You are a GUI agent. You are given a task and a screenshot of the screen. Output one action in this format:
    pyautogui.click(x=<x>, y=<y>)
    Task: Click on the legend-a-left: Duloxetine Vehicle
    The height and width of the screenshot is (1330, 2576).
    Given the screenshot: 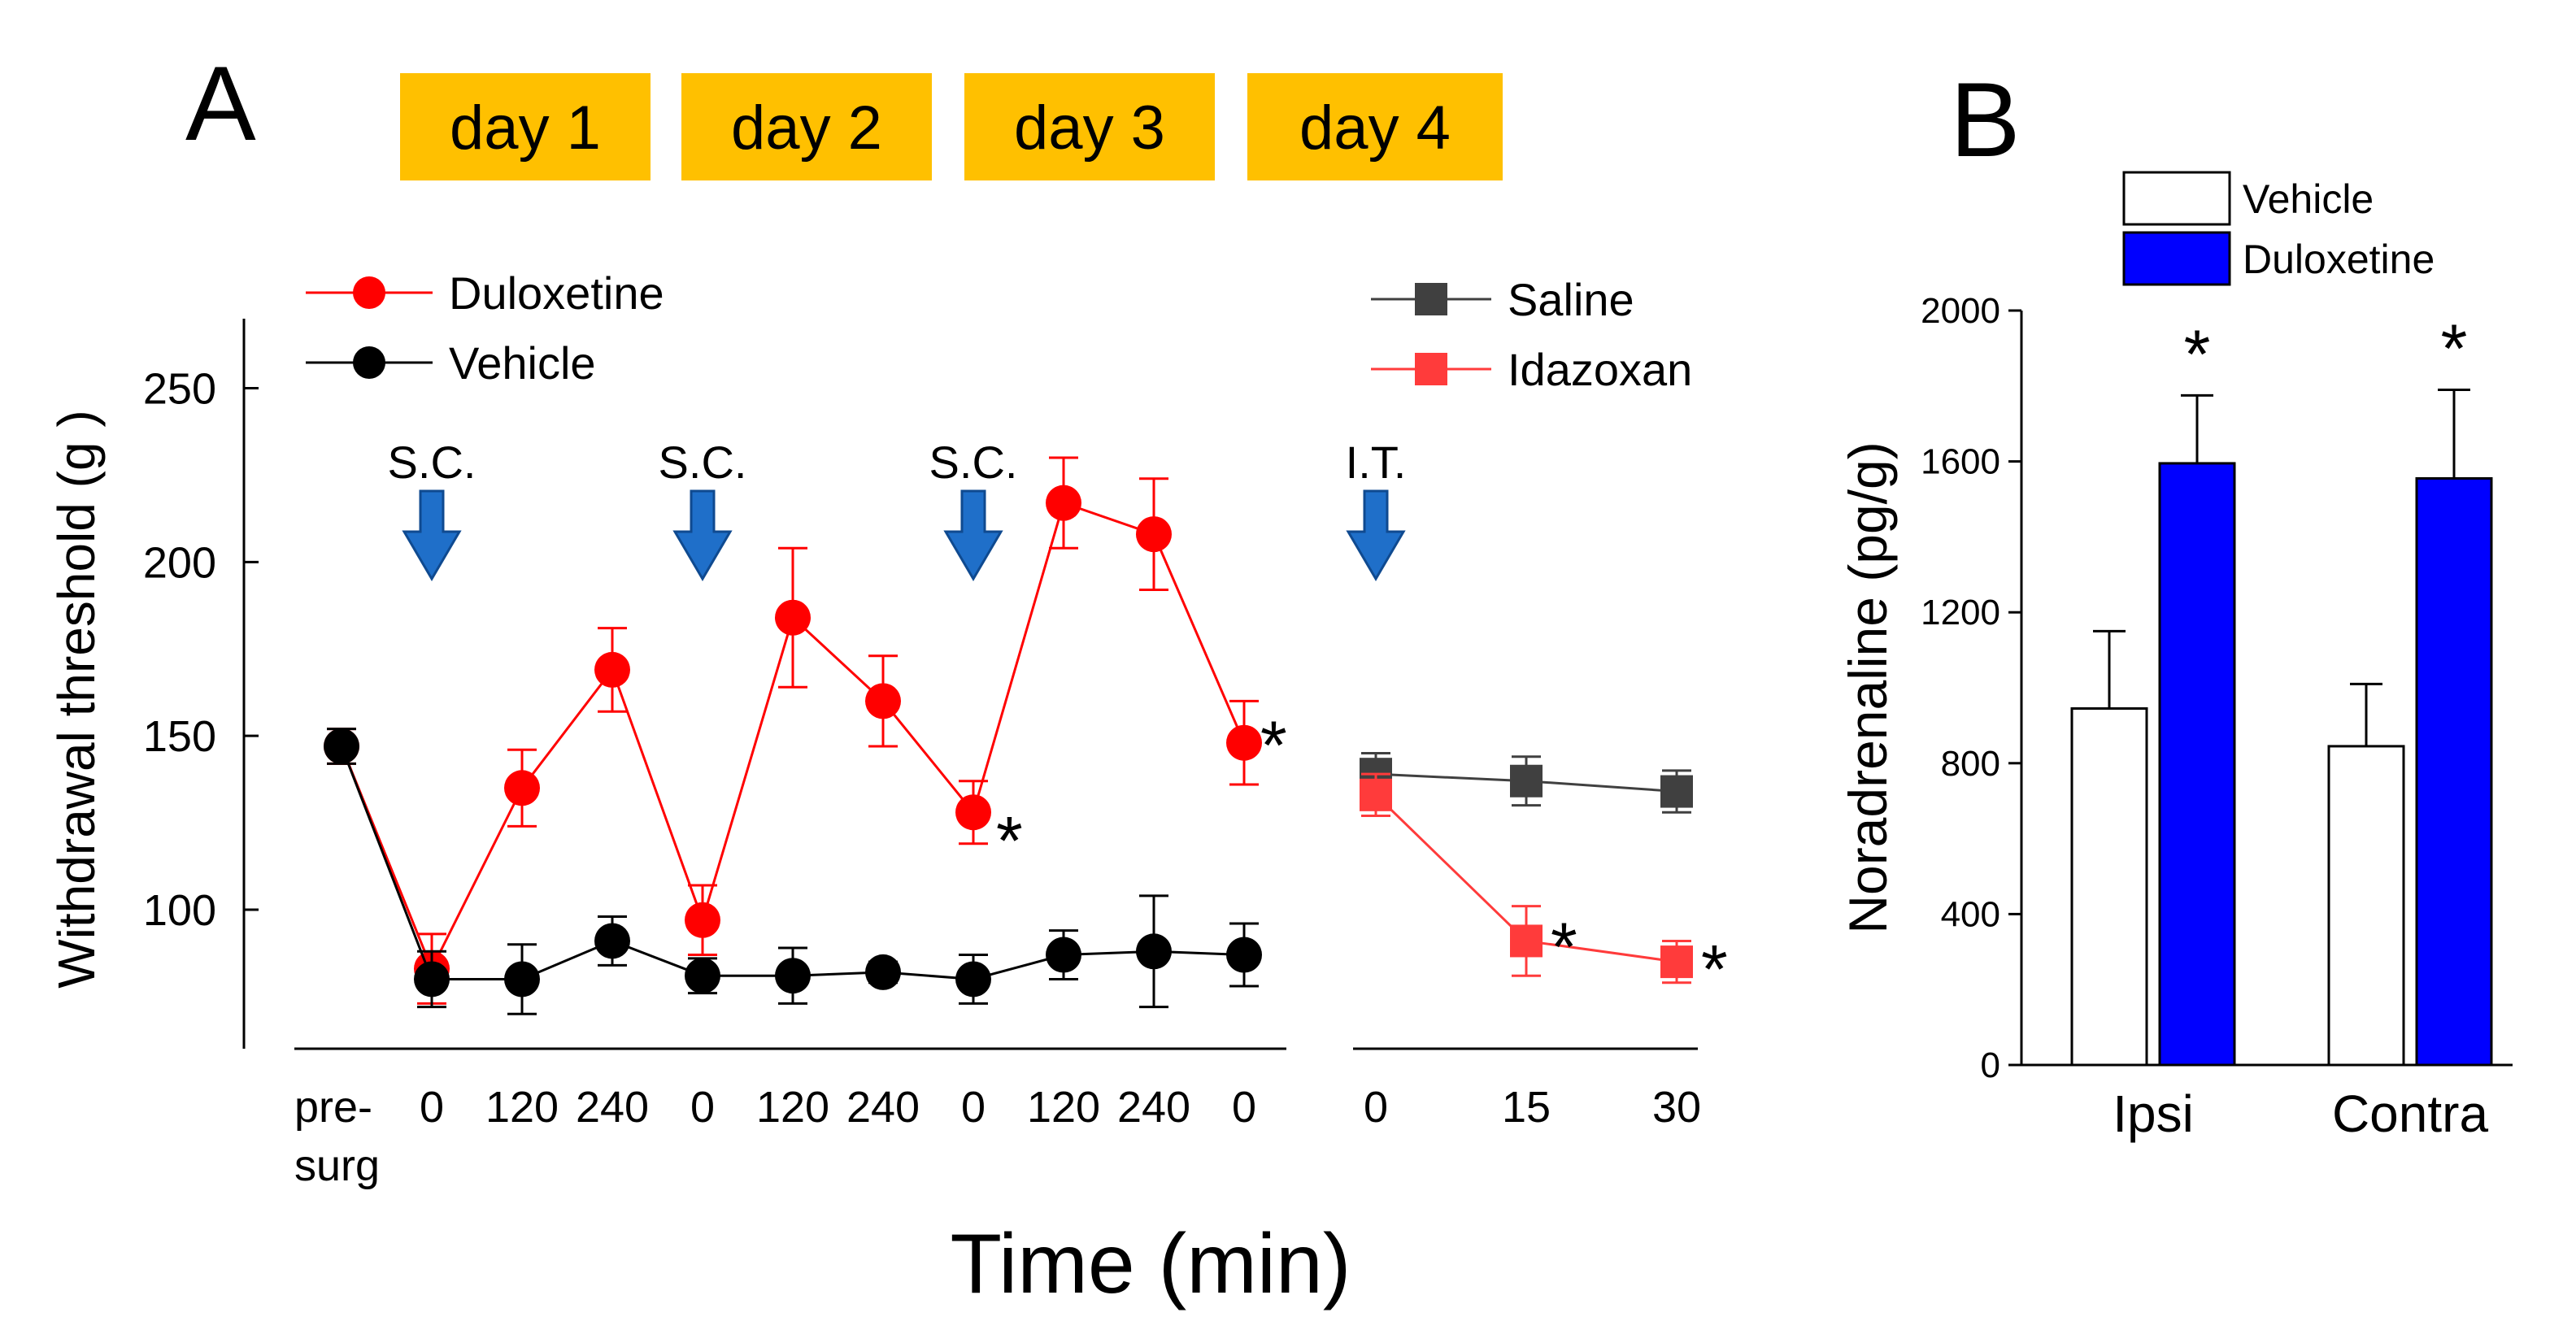 What is the action you would take?
    pyautogui.click(x=485, y=328)
    